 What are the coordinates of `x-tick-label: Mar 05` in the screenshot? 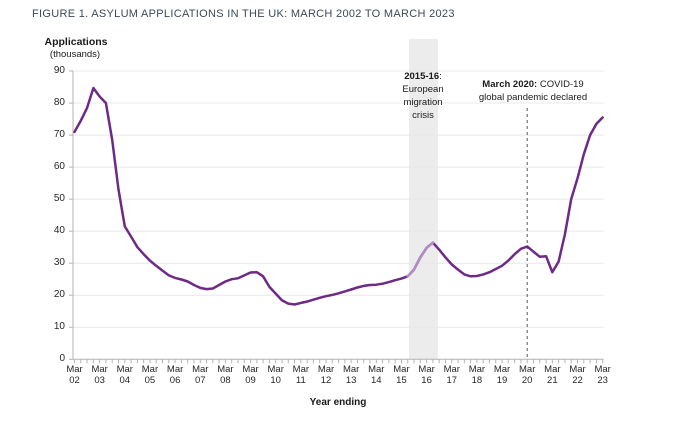 It's located at (150, 375).